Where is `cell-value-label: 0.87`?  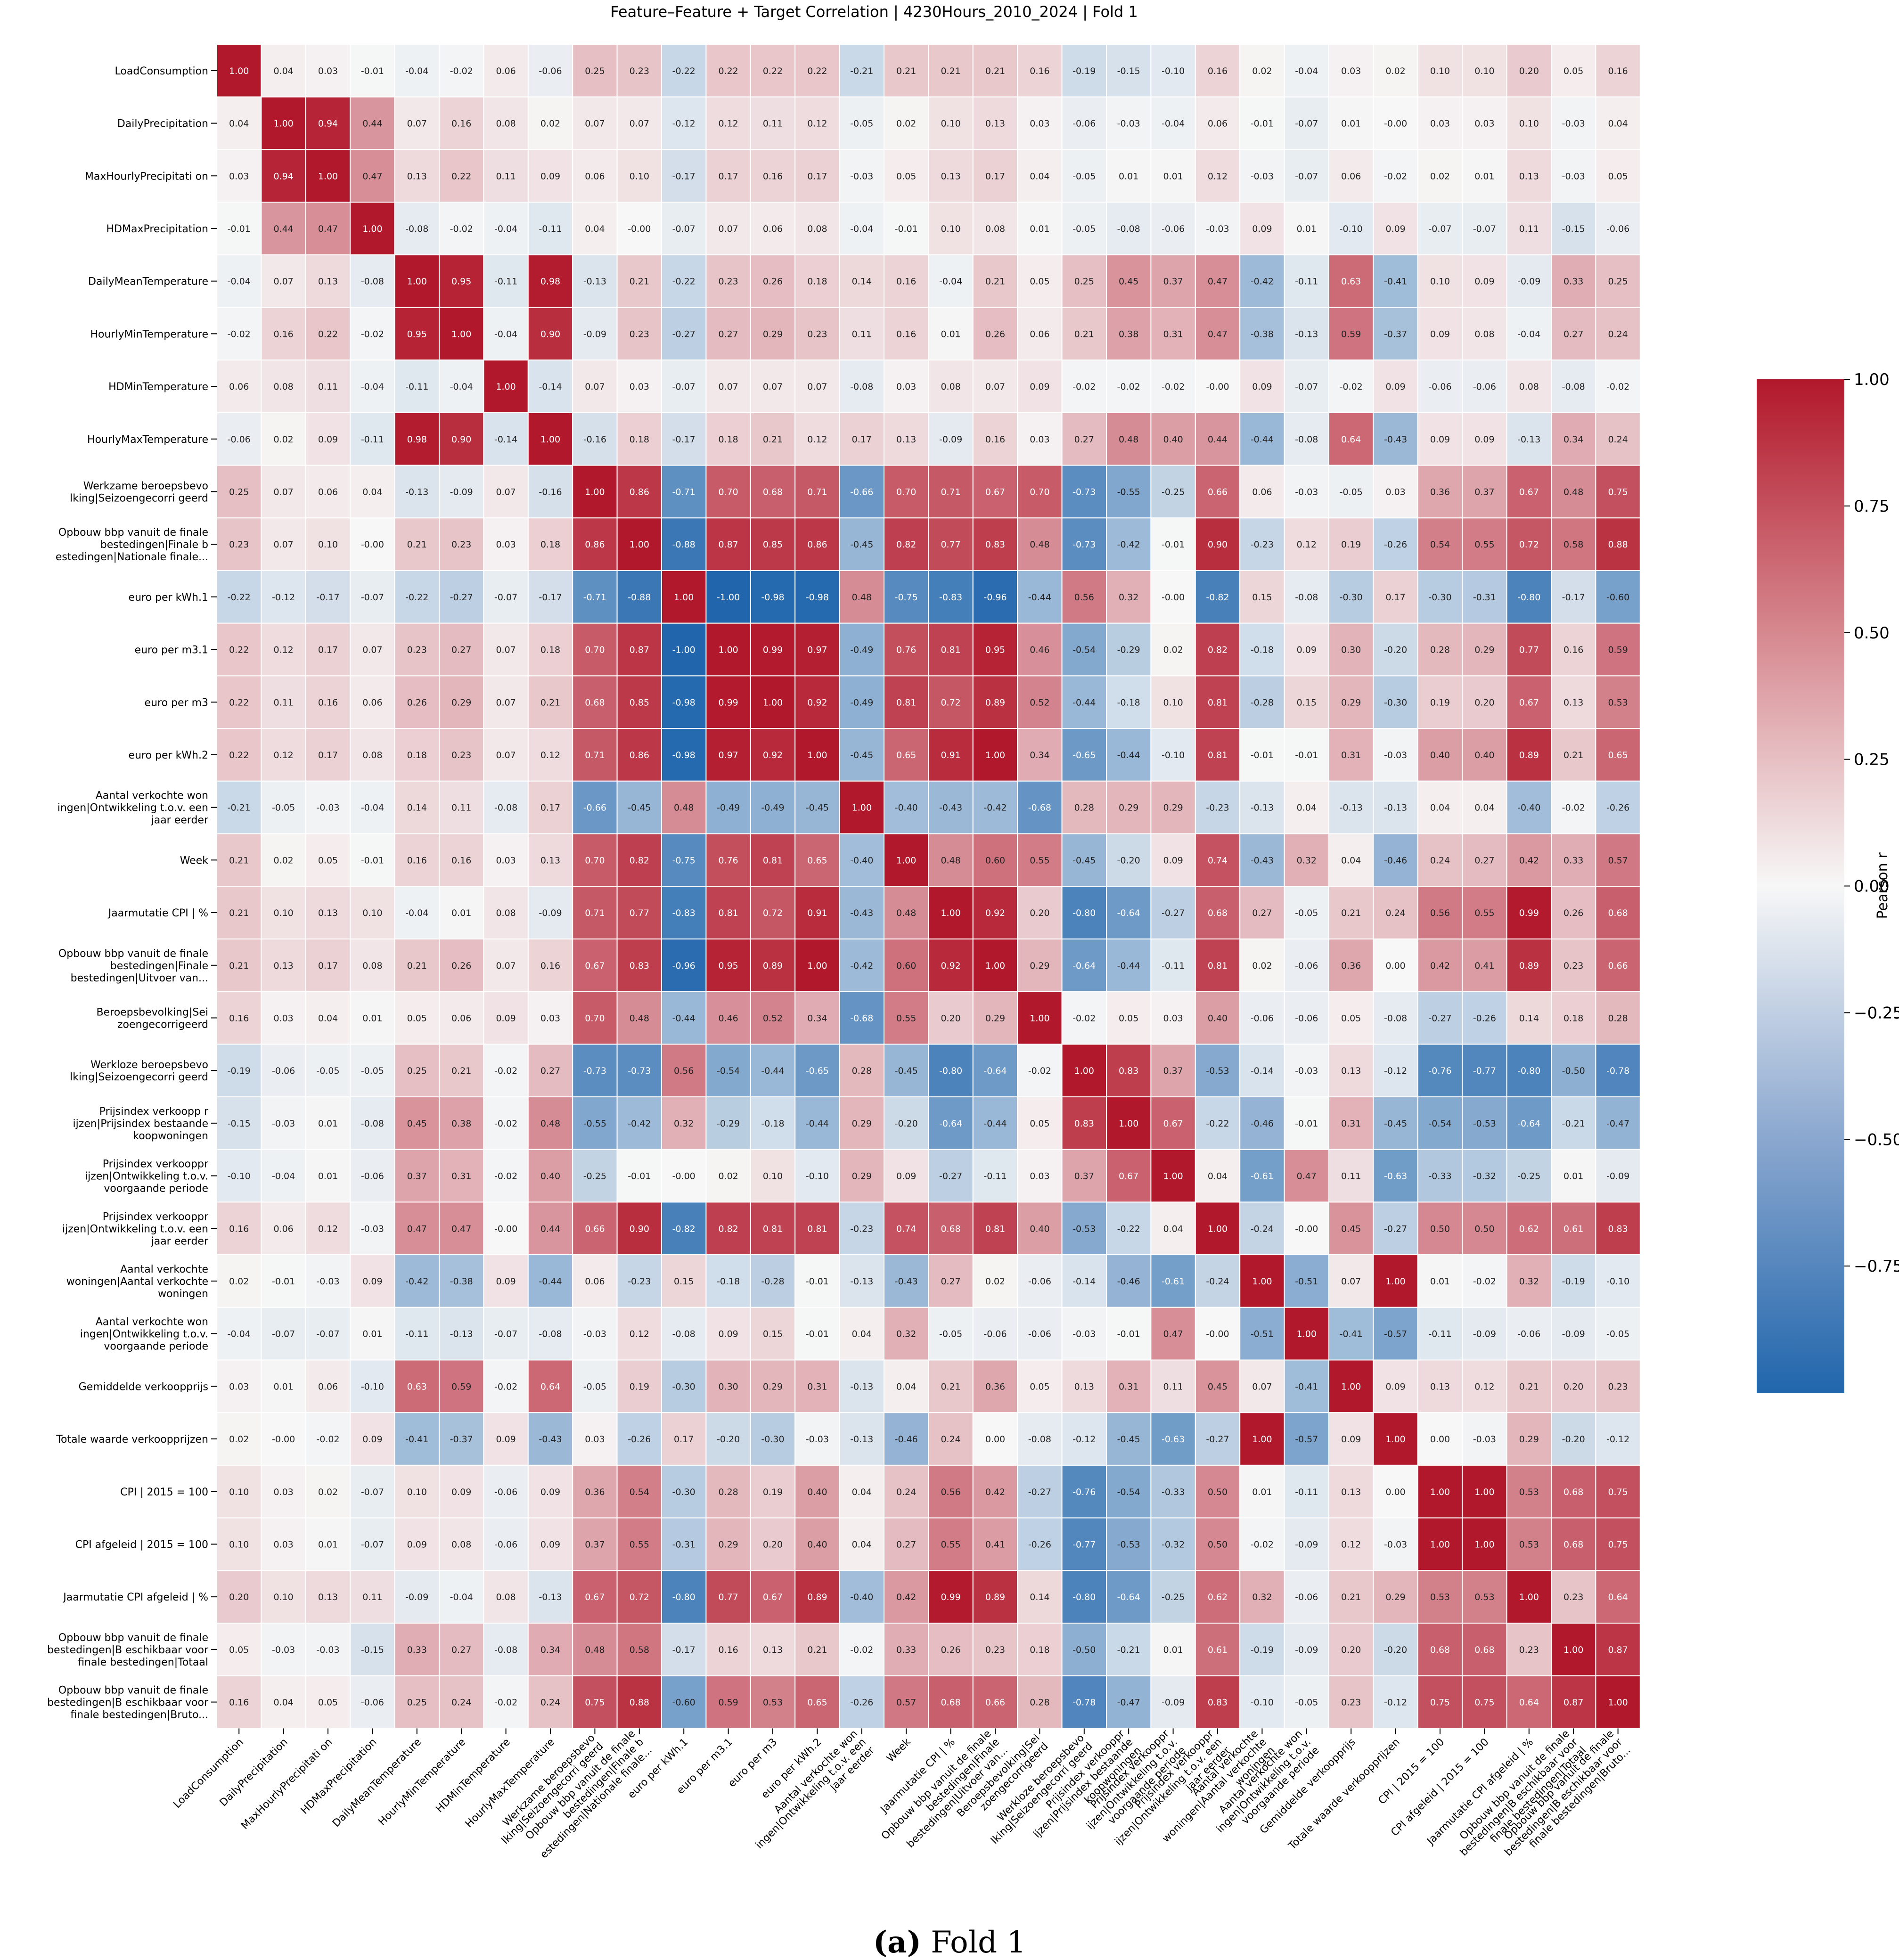 cell-value-label: 0.87 is located at coordinates (728, 544).